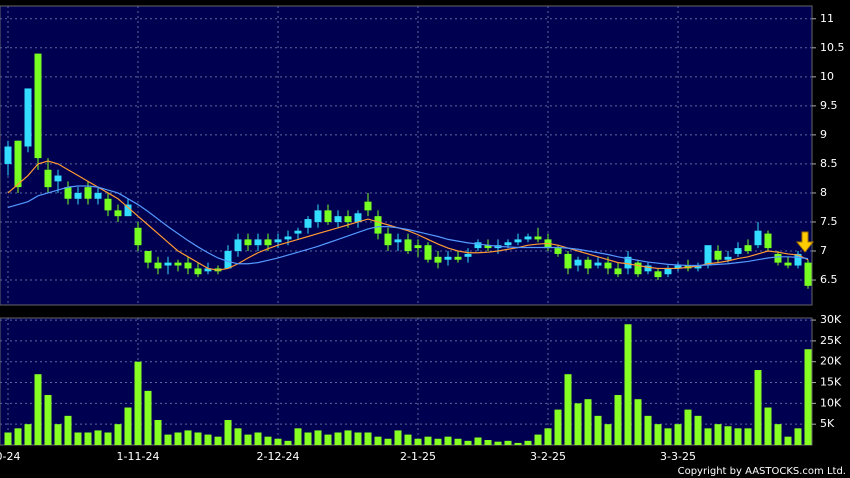  What do you see at coordinates (762, 471) in the screenshot?
I see `copyright: Copyright by AASTOCKS.com Ltd.` at bounding box center [762, 471].